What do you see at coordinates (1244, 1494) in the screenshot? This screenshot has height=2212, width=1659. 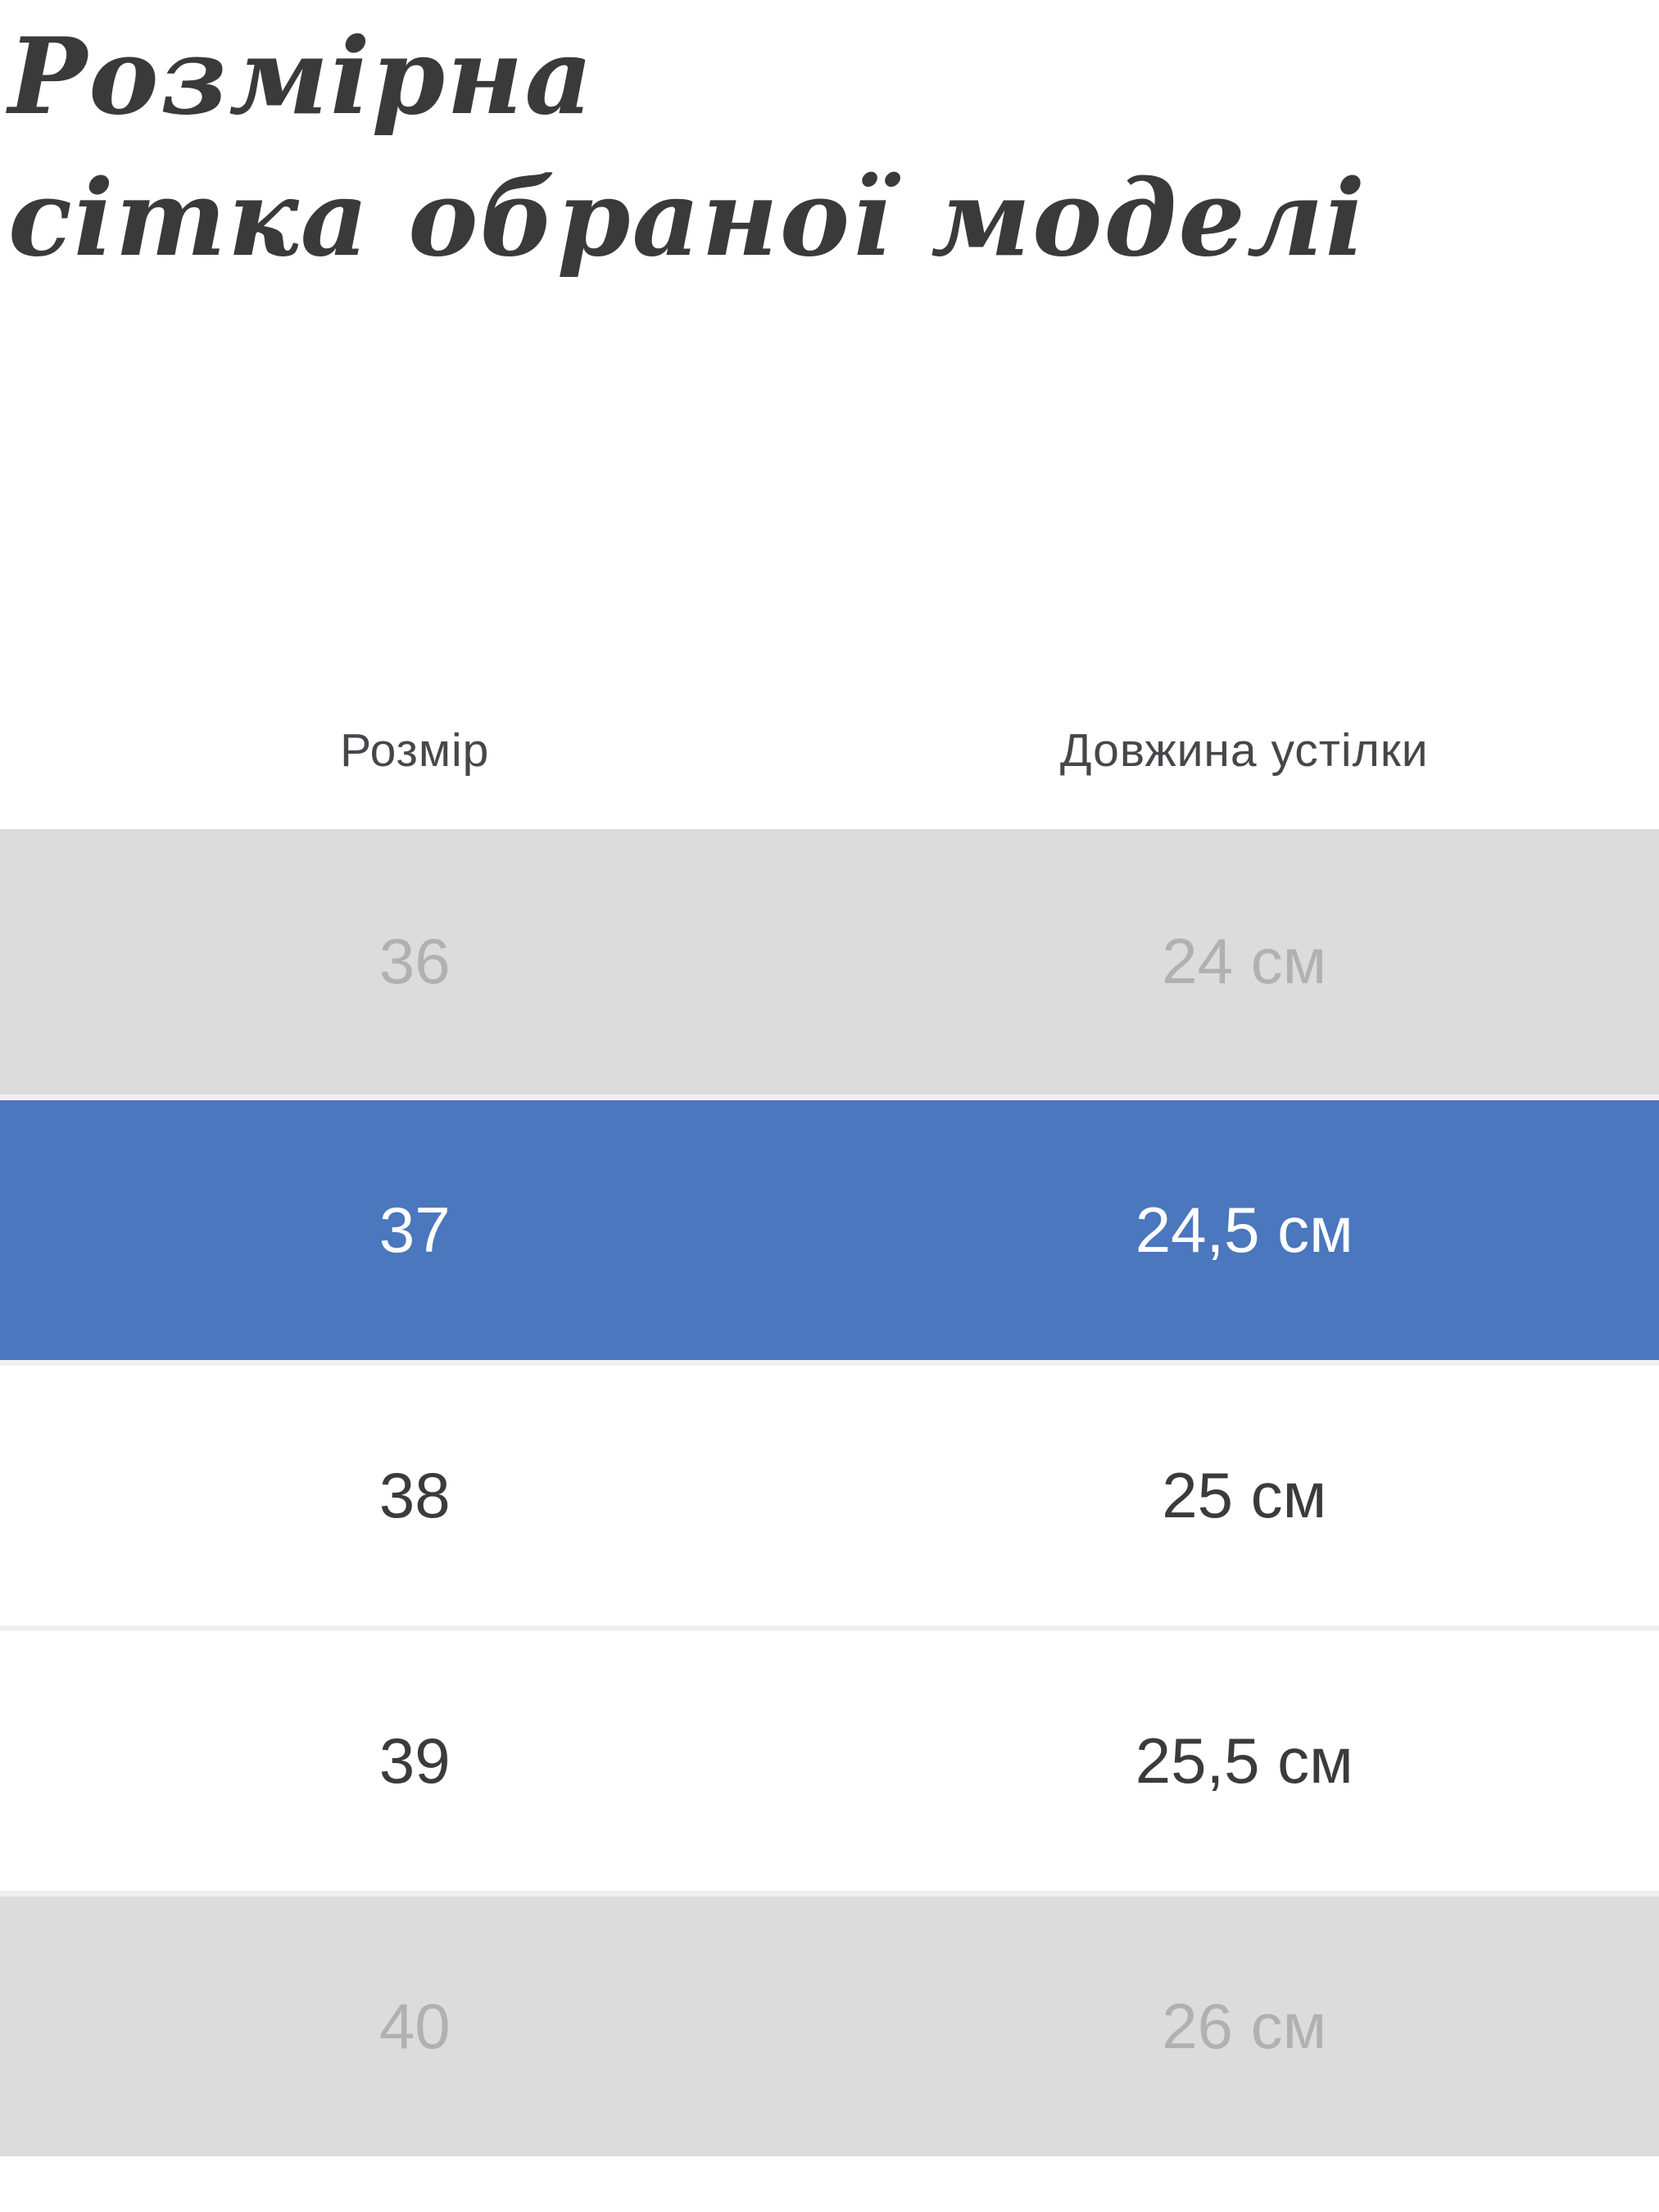 I see `insole-length-value: 25 см` at bounding box center [1244, 1494].